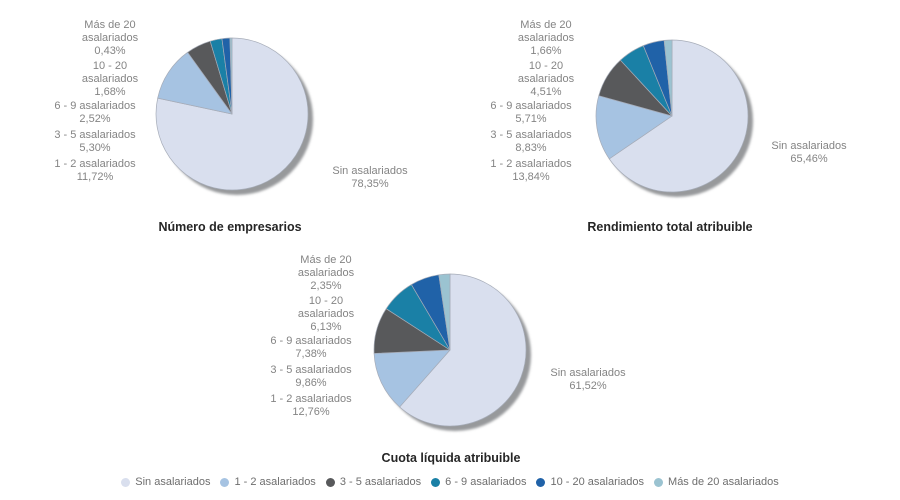  I want to click on slice-label-line: 5,30%, so click(95, 148).